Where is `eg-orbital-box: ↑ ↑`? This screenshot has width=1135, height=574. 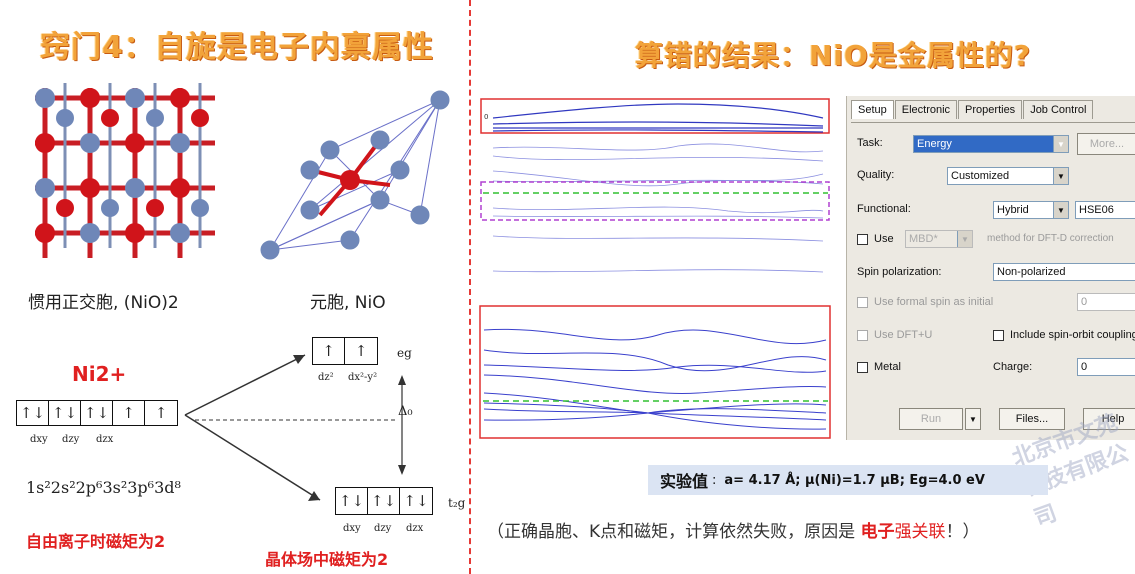
eg-orbital-box: ↑ ↑ is located at coordinates (345, 351).